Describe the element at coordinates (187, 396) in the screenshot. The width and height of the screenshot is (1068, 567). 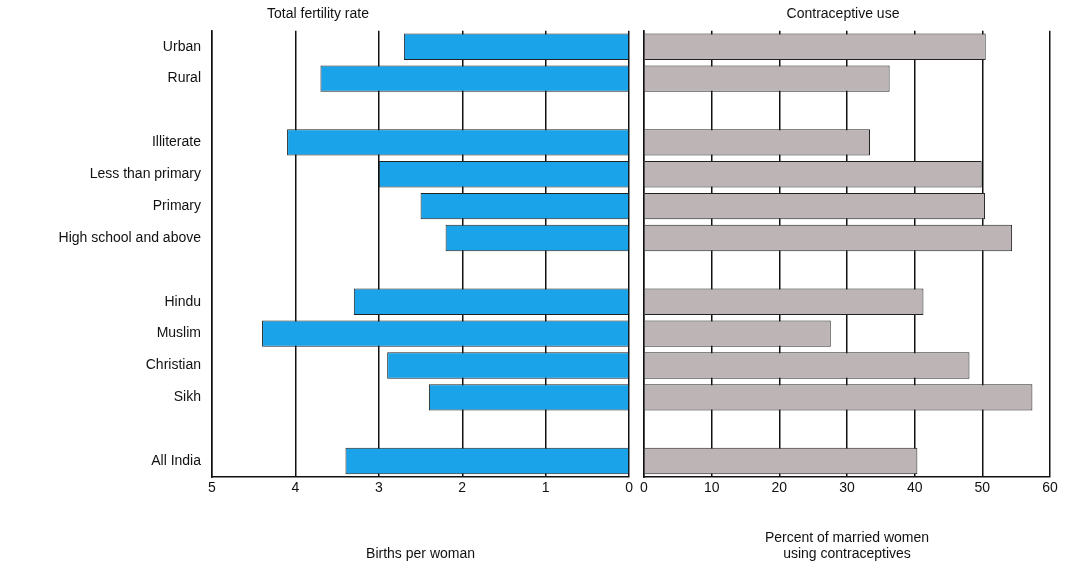
I see `y-tick-label: Sikh` at that location.